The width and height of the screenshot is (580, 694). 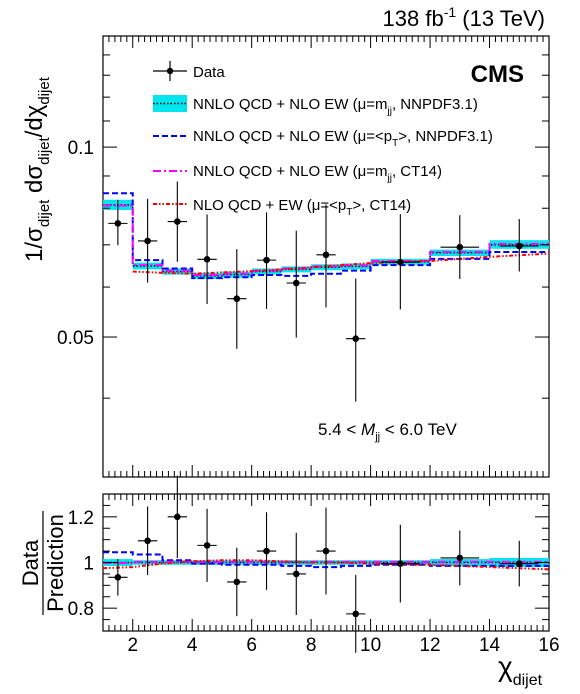 I want to click on legend-entry-nnpdf-mjj: NNLO QCD + NLO EW (μ=mjj, NNPDF3.1), so click(x=315, y=106).